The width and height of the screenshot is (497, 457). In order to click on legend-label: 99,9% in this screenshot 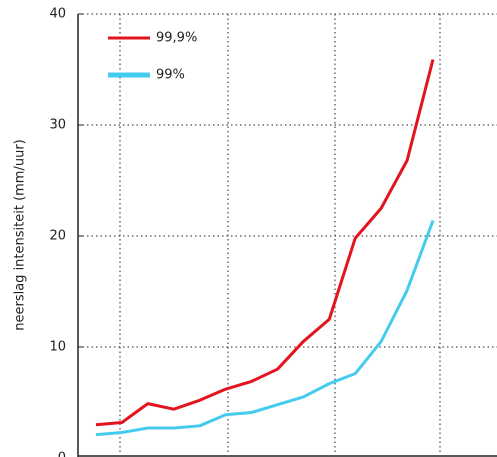, I will do `click(176, 38)`.